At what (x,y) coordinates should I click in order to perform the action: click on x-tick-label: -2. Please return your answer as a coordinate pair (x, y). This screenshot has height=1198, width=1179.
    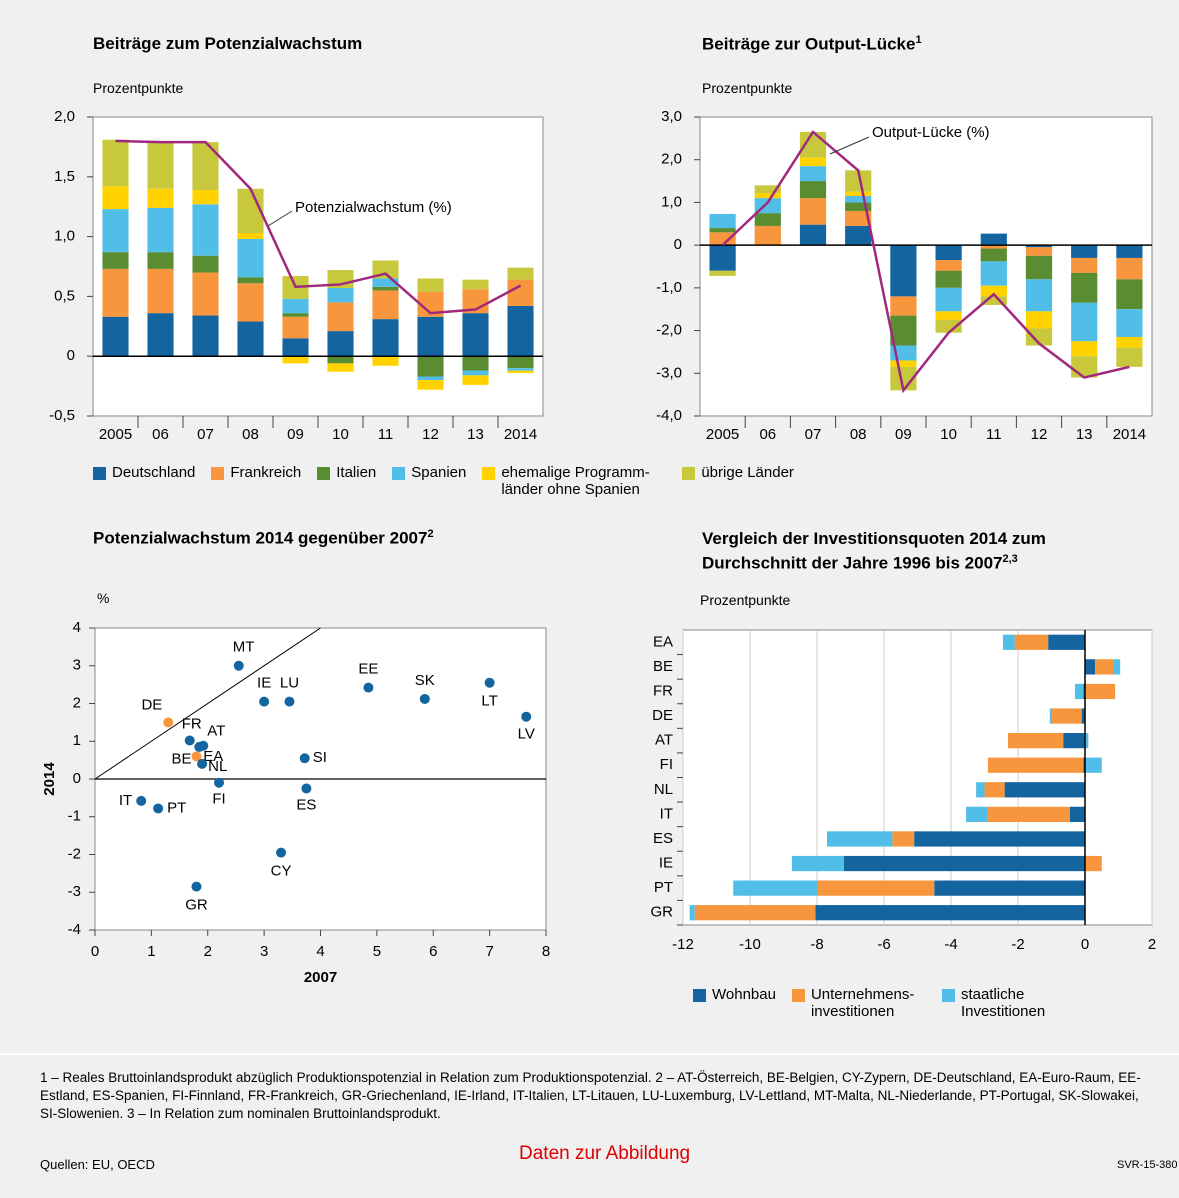
    Looking at the image, I should click on (1017, 944).